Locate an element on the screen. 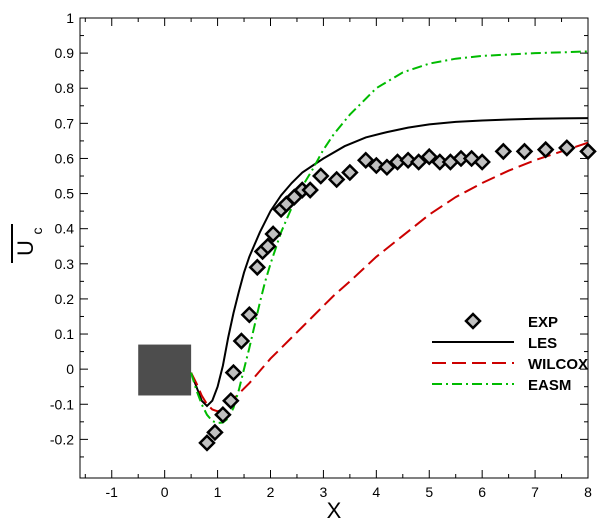 This screenshot has height=530, width=615. x-tick-label: 6 is located at coordinates (482, 492).